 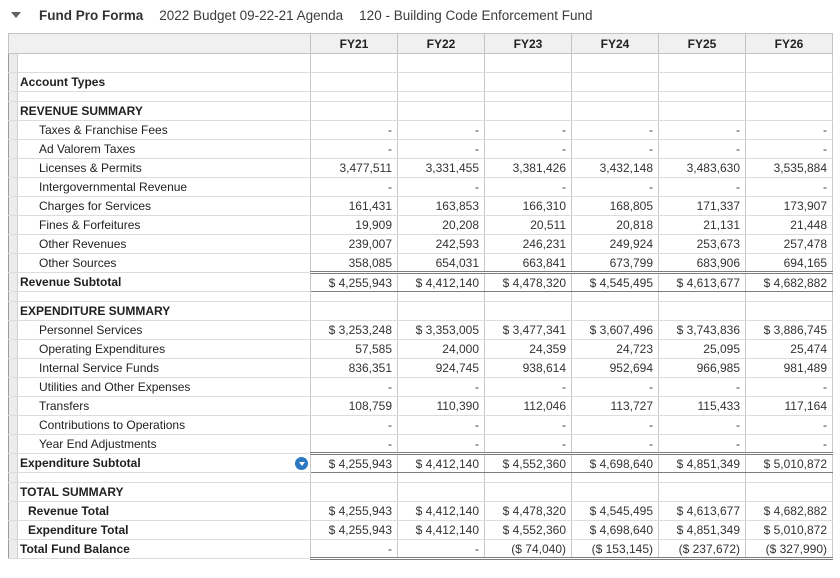 What do you see at coordinates (91, 15) in the screenshot?
I see `report-title: Fund Pro Forma` at bounding box center [91, 15].